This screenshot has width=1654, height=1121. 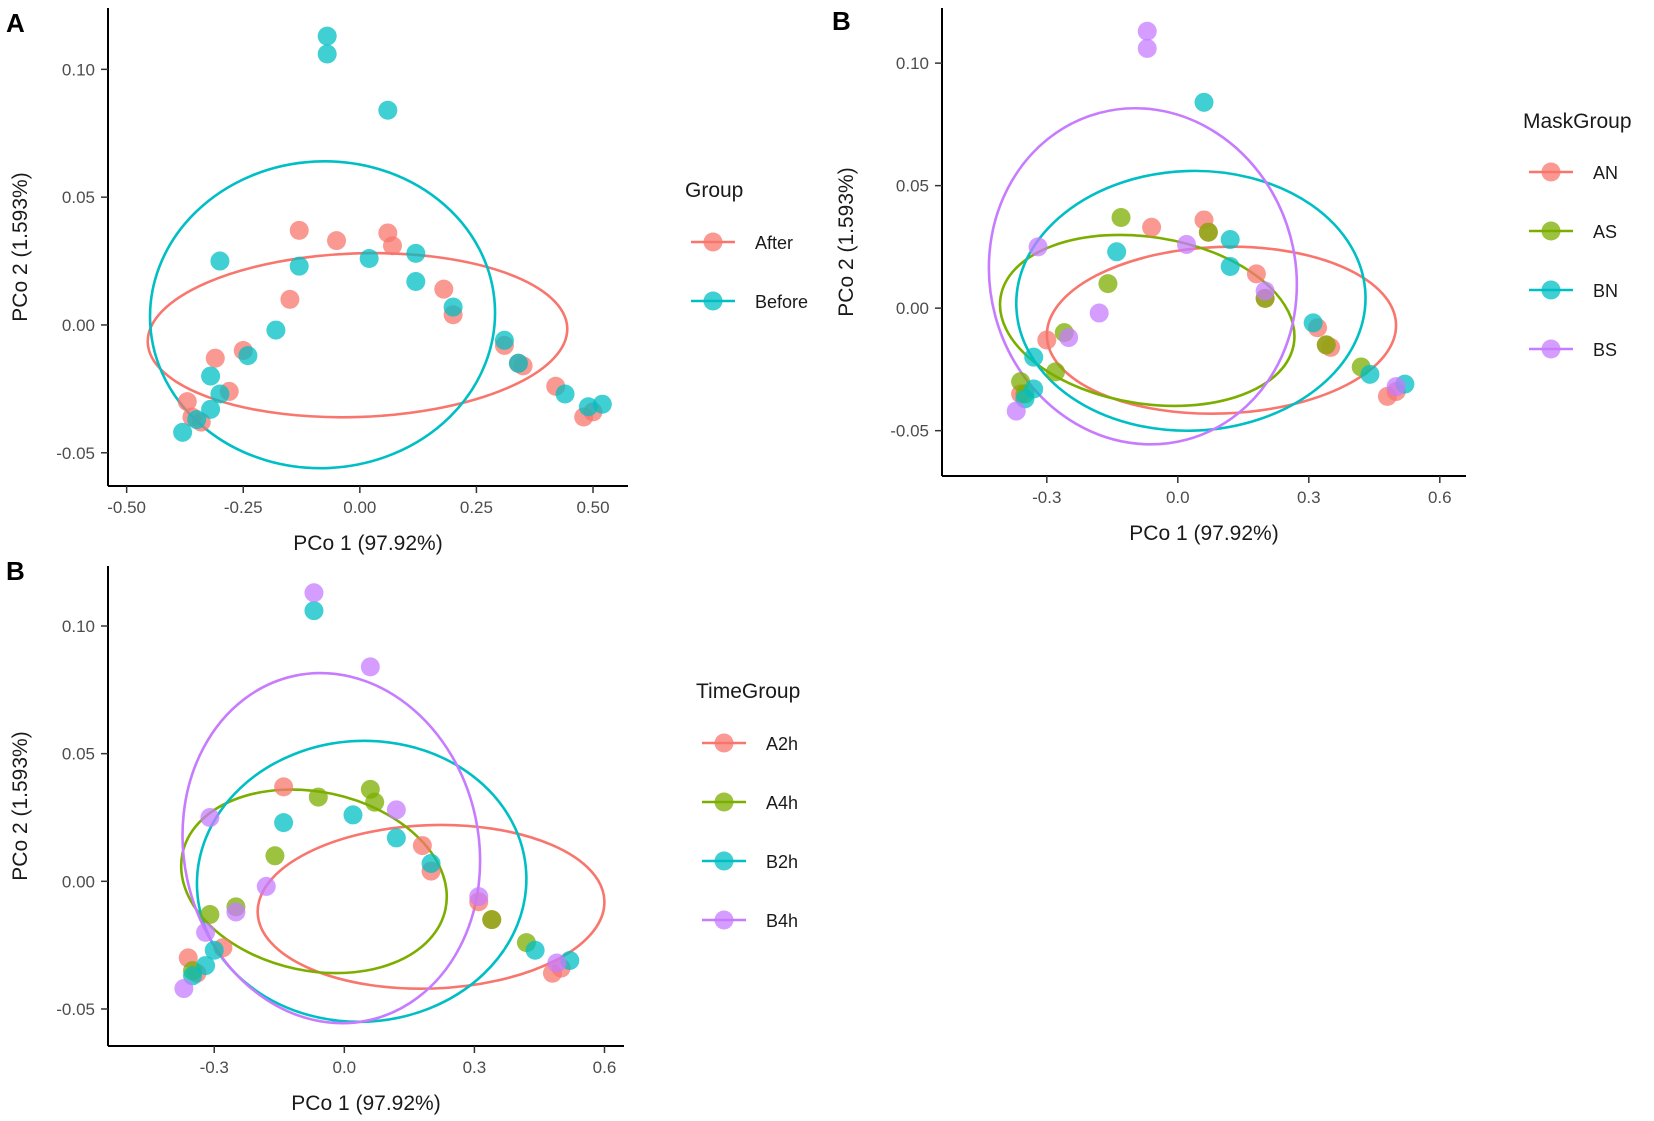 I want to click on y-tick-label: 0.05, so click(x=78, y=197).